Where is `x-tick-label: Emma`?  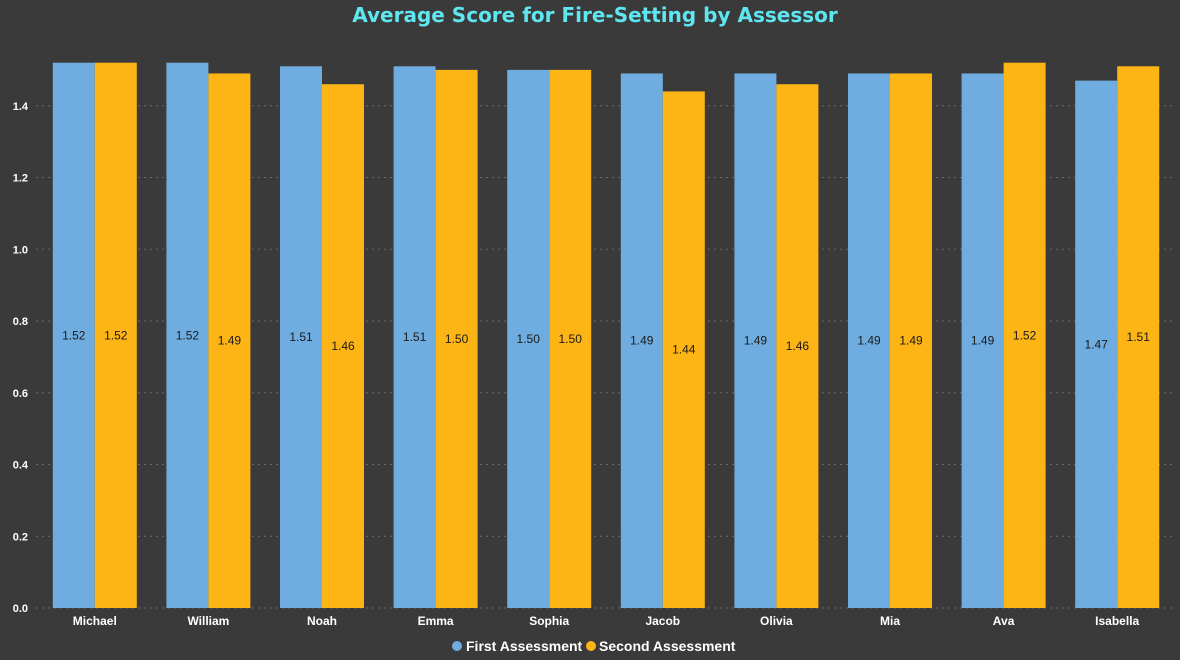
x-tick-label: Emma is located at coordinates (436, 621).